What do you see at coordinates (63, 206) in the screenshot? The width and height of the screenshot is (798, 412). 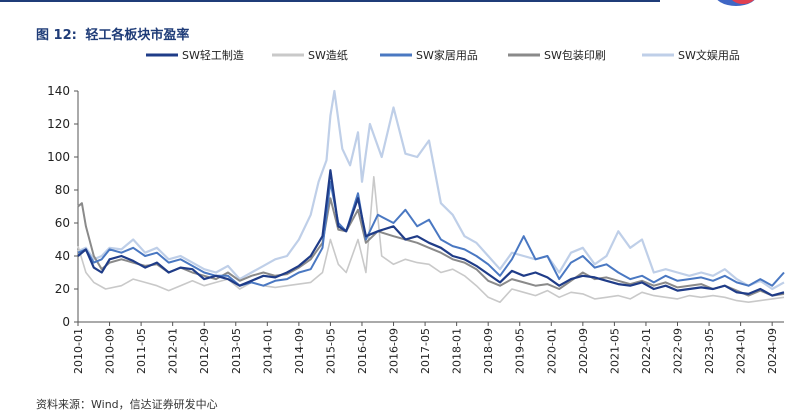 I see `y-axis: 0 20 40 60 80 100 120 140` at bounding box center [63, 206].